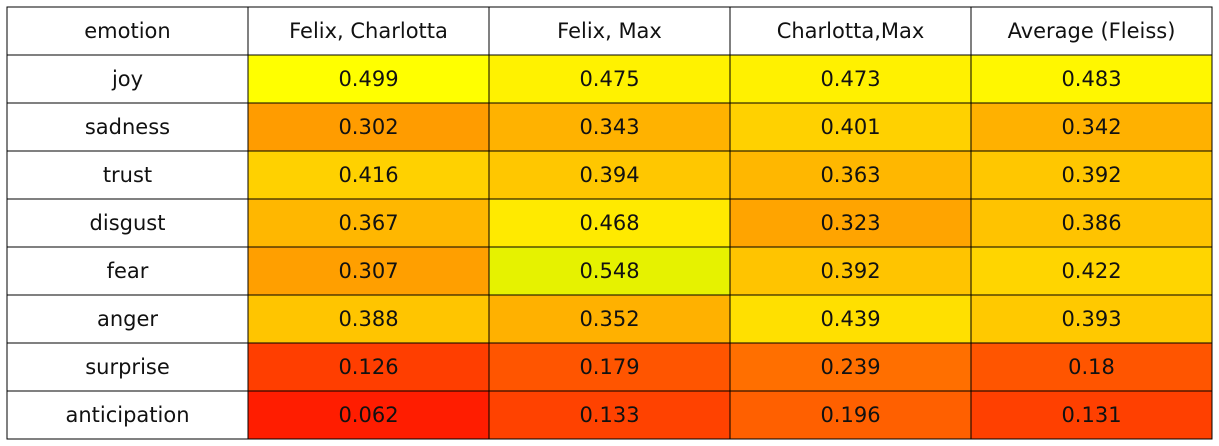 The image size is (1219, 446). I want to click on emotion-label-surprise: surprise, so click(127, 367).